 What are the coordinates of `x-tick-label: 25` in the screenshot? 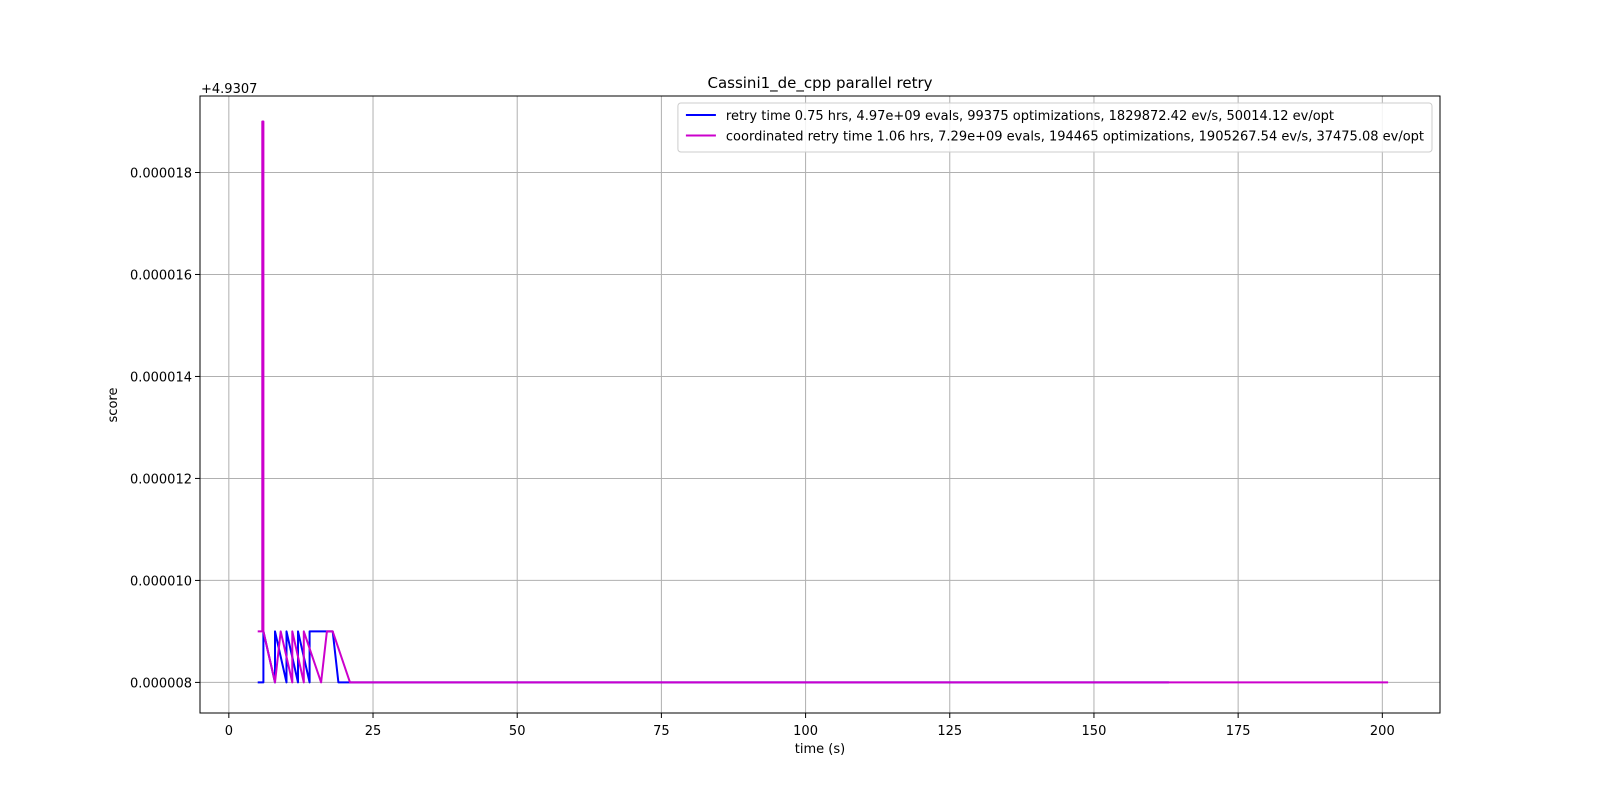 It's located at (373, 731).